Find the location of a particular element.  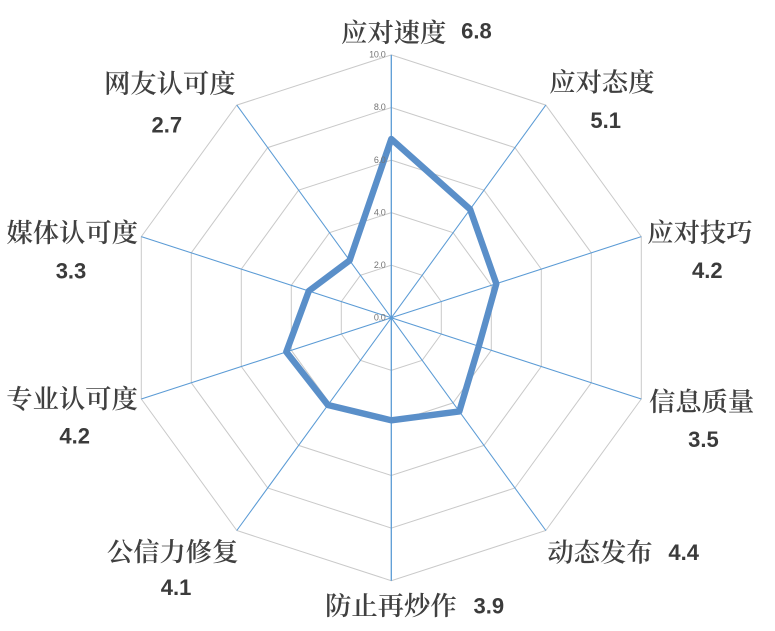

svg-text: 3.5 is located at coordinates (703, 439).